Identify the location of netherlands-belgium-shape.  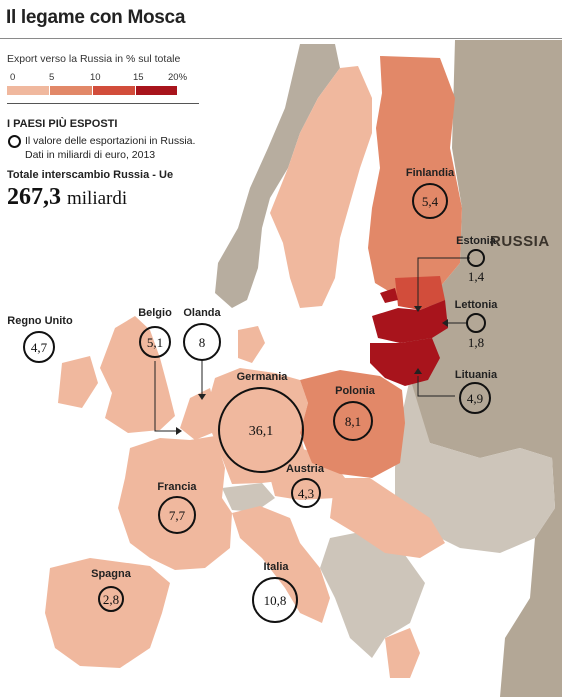
(197, 414).